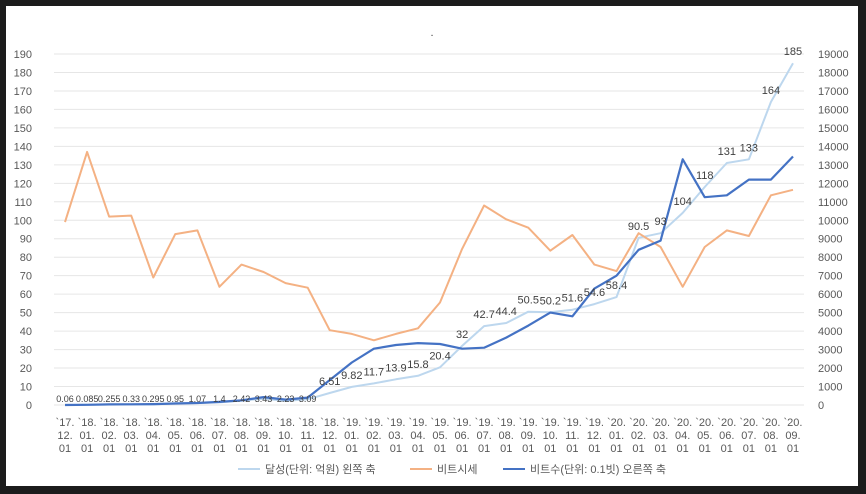 This screenshot has width=866, height=494. What do you see at coordinates (26, 369) in the screenshot?
I see `left-axis-tick-label: 20` at bounding box center [26, 369].